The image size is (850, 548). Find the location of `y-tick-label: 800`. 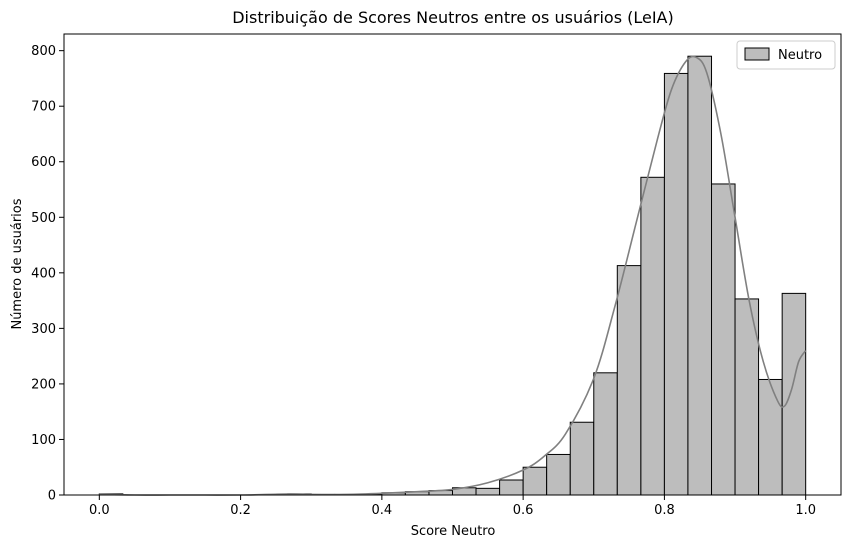

y-tick-label: 800 is located at coordinates (43, 51).